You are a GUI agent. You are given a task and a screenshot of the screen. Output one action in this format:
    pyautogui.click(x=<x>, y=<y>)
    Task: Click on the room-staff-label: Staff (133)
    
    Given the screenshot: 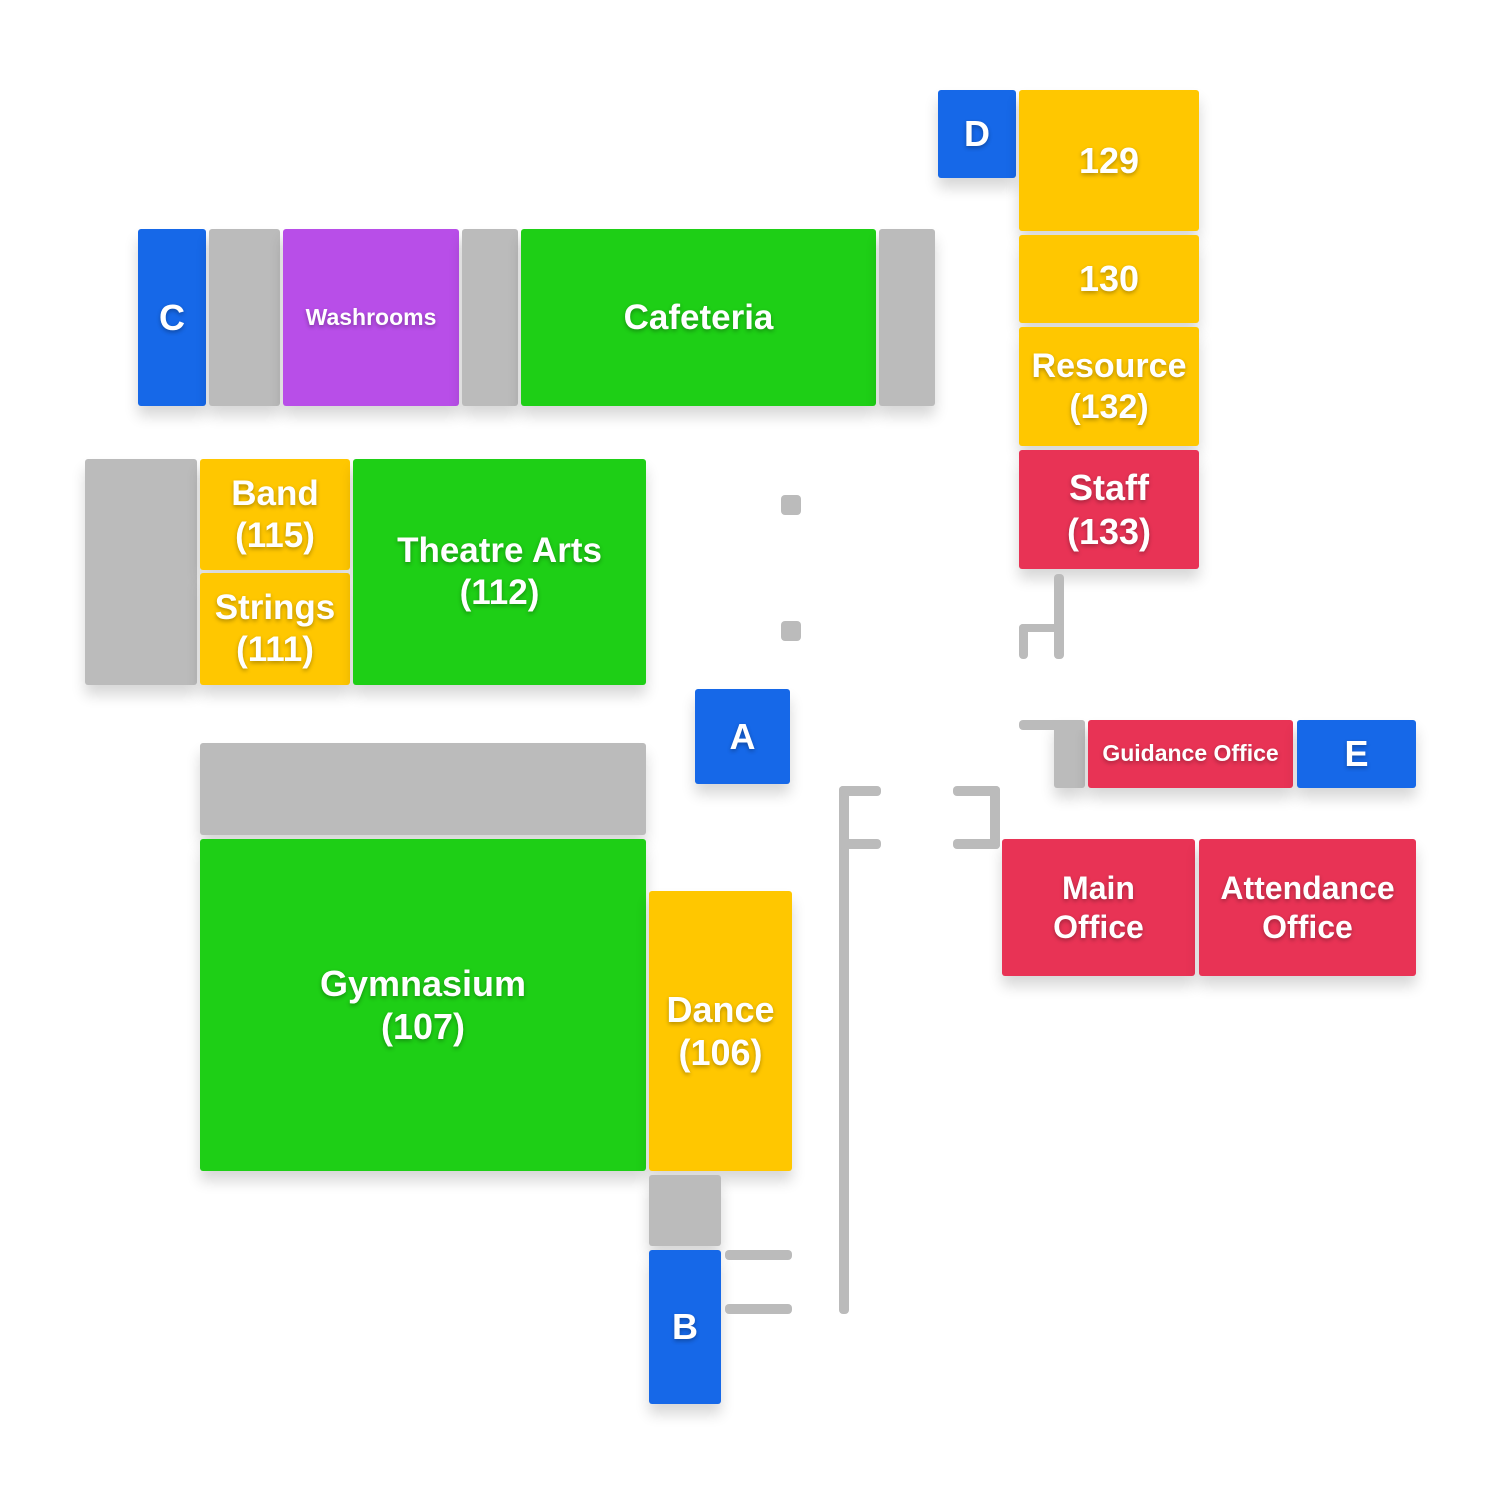 What is the action you would take?
    pyautogui.click(x=1109, y=509)
    